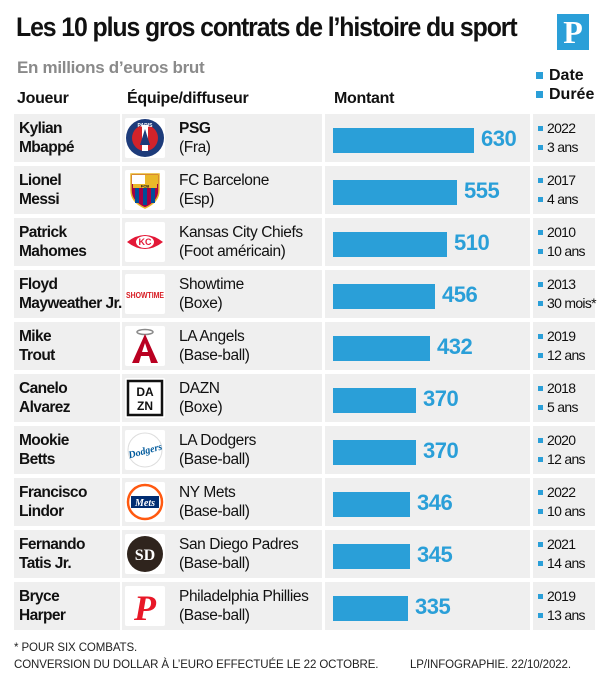  I want to click on date-duration: 2020 12 ans, so click(568, 450).